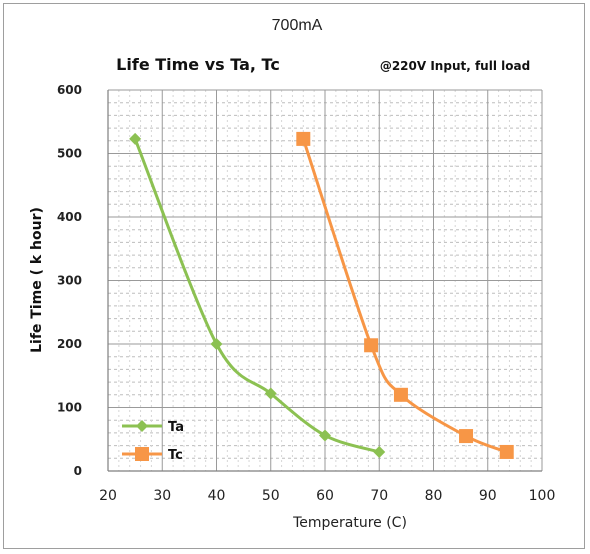 The image size is (590, 554). What do you see at coordinates (176, 427) in the screenshot?
I see `legend-label-ta: Ta` at bounding box center [176, 427].